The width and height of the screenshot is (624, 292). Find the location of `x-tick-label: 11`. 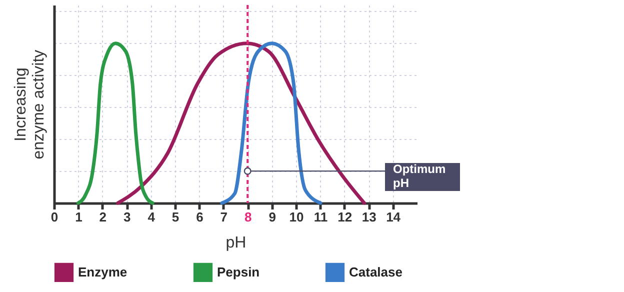

x-tick-label: 11 is located at coordinates (321, 217).